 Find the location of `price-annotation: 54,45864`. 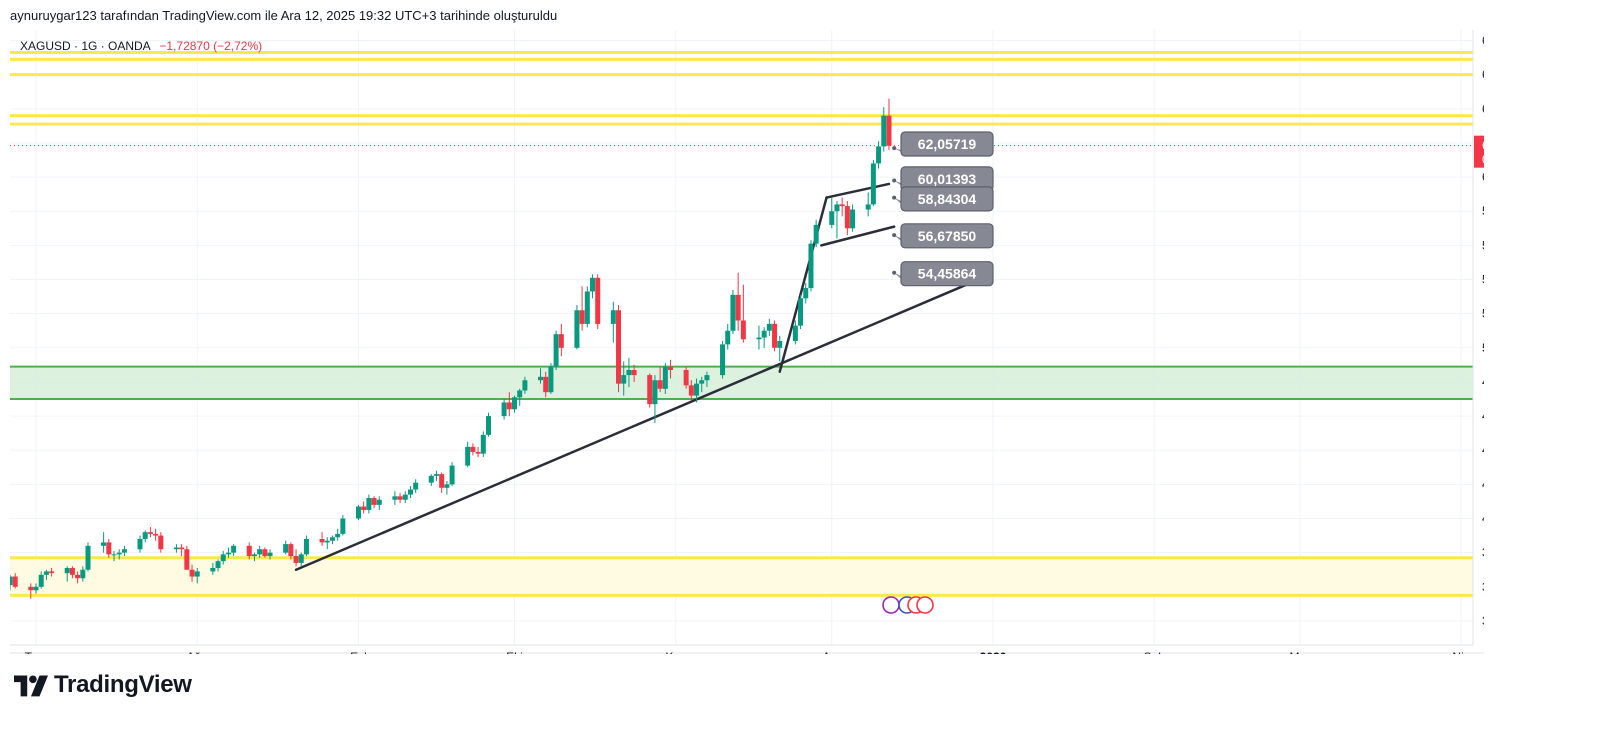

price-annotation: 54,45864 is located at coordinates (943, 274).